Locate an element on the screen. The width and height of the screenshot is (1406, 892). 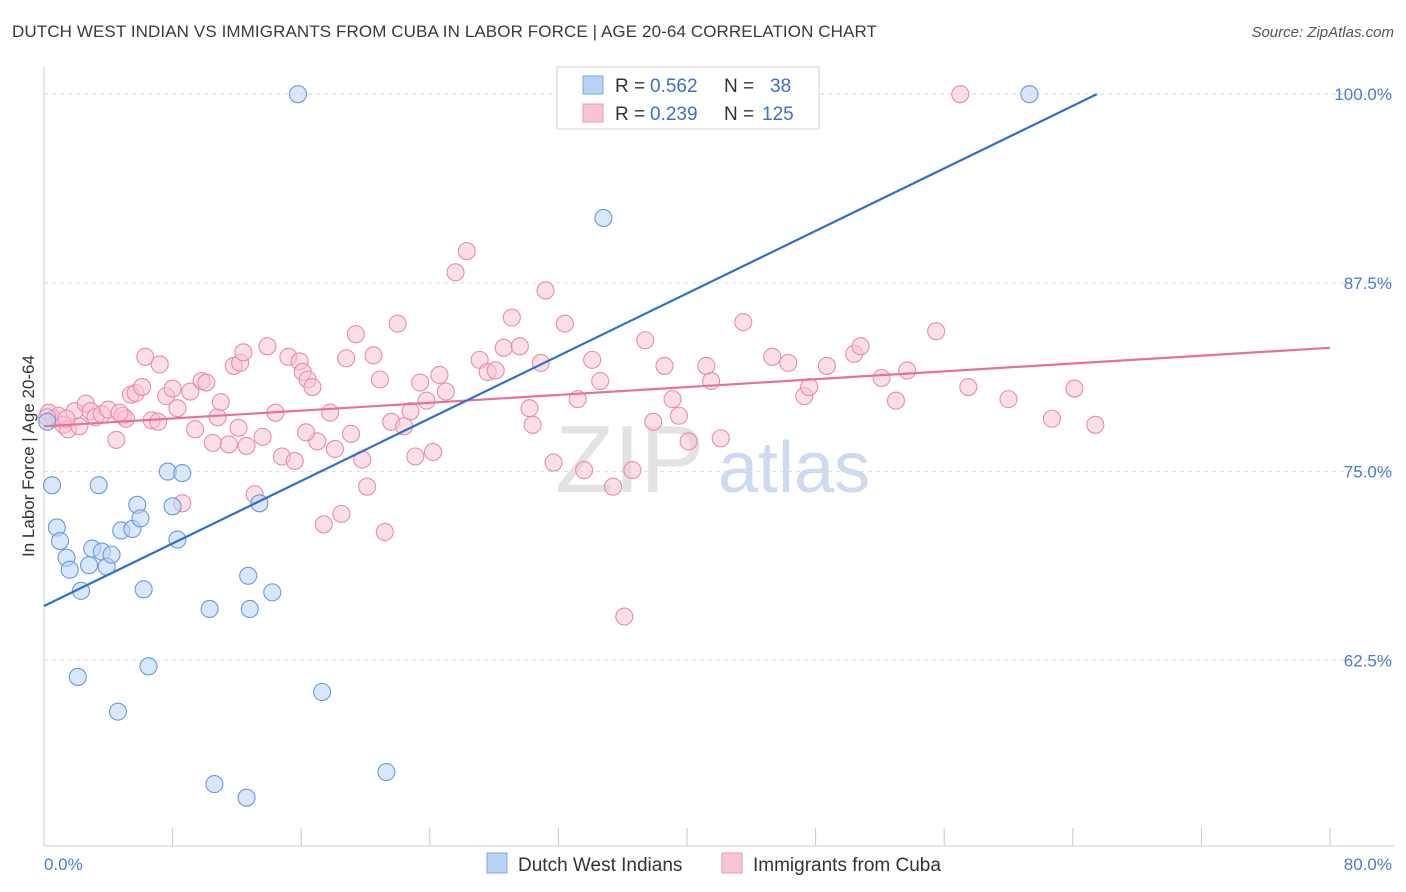
y-tick-label: 100.0% is located at coordinates (1363, 94).